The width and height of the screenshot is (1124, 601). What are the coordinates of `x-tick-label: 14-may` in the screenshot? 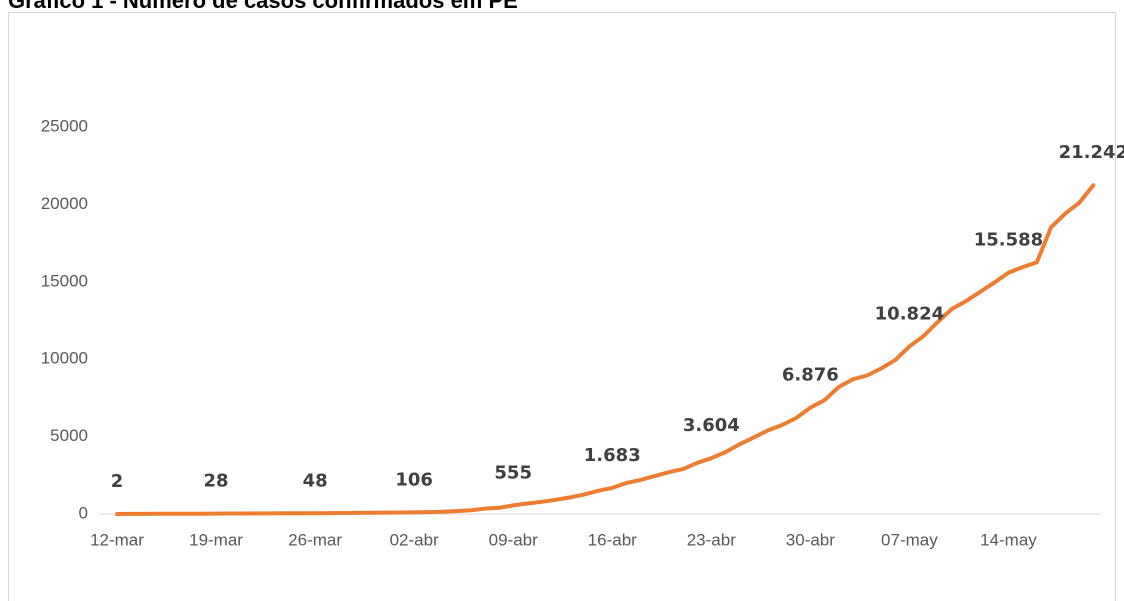 It's located at (1008, 539).